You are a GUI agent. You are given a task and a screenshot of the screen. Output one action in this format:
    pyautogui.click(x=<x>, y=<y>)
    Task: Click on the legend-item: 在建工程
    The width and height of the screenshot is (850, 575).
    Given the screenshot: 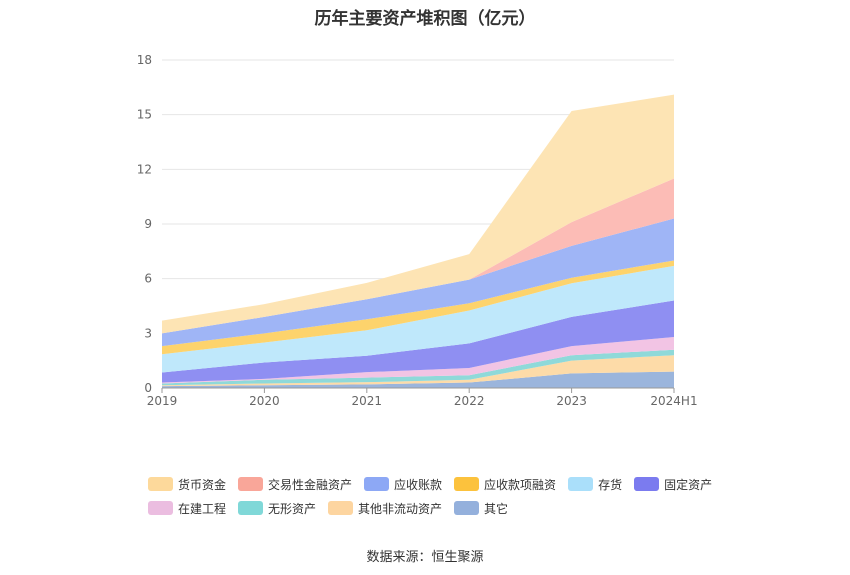 What is the action you would take?
    pyautogui.click(x=187, y=508)
    